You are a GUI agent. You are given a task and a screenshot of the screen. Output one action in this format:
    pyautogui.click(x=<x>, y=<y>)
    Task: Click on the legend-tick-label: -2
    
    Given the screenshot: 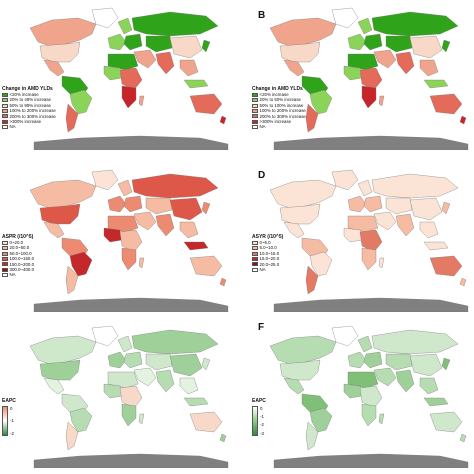 What is the action you would take?
    pyautogui.click(x=262, y=425)
    